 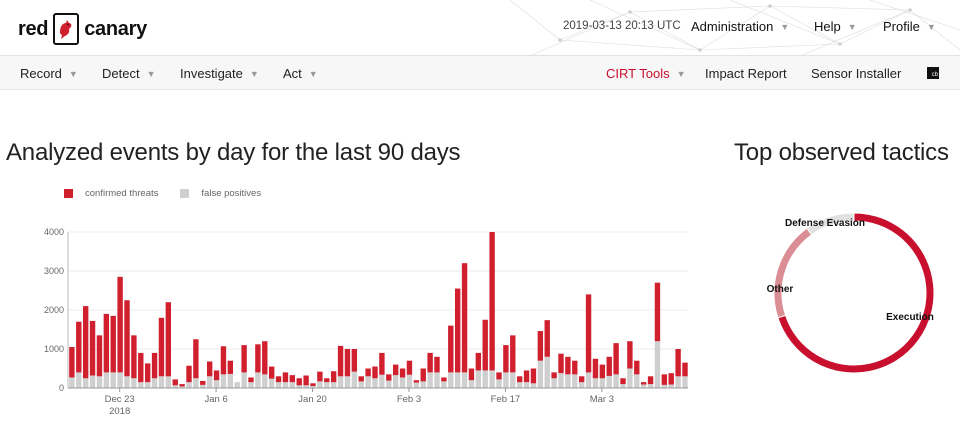 What do you see at coordinates (219, 73) in the screenshot?
I see `nav-investigate: Investigate ▼` at bounding box center [219, 73].